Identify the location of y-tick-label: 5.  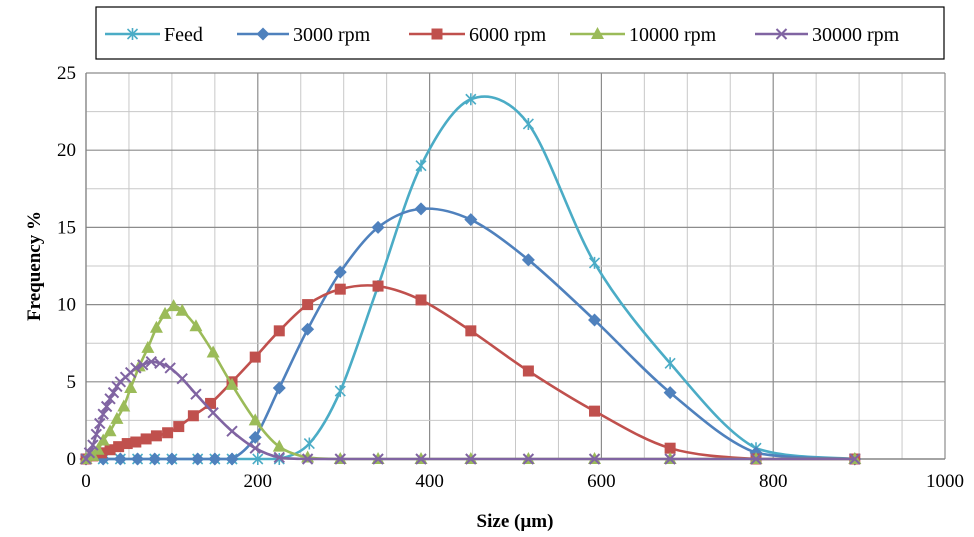
(72, 382).